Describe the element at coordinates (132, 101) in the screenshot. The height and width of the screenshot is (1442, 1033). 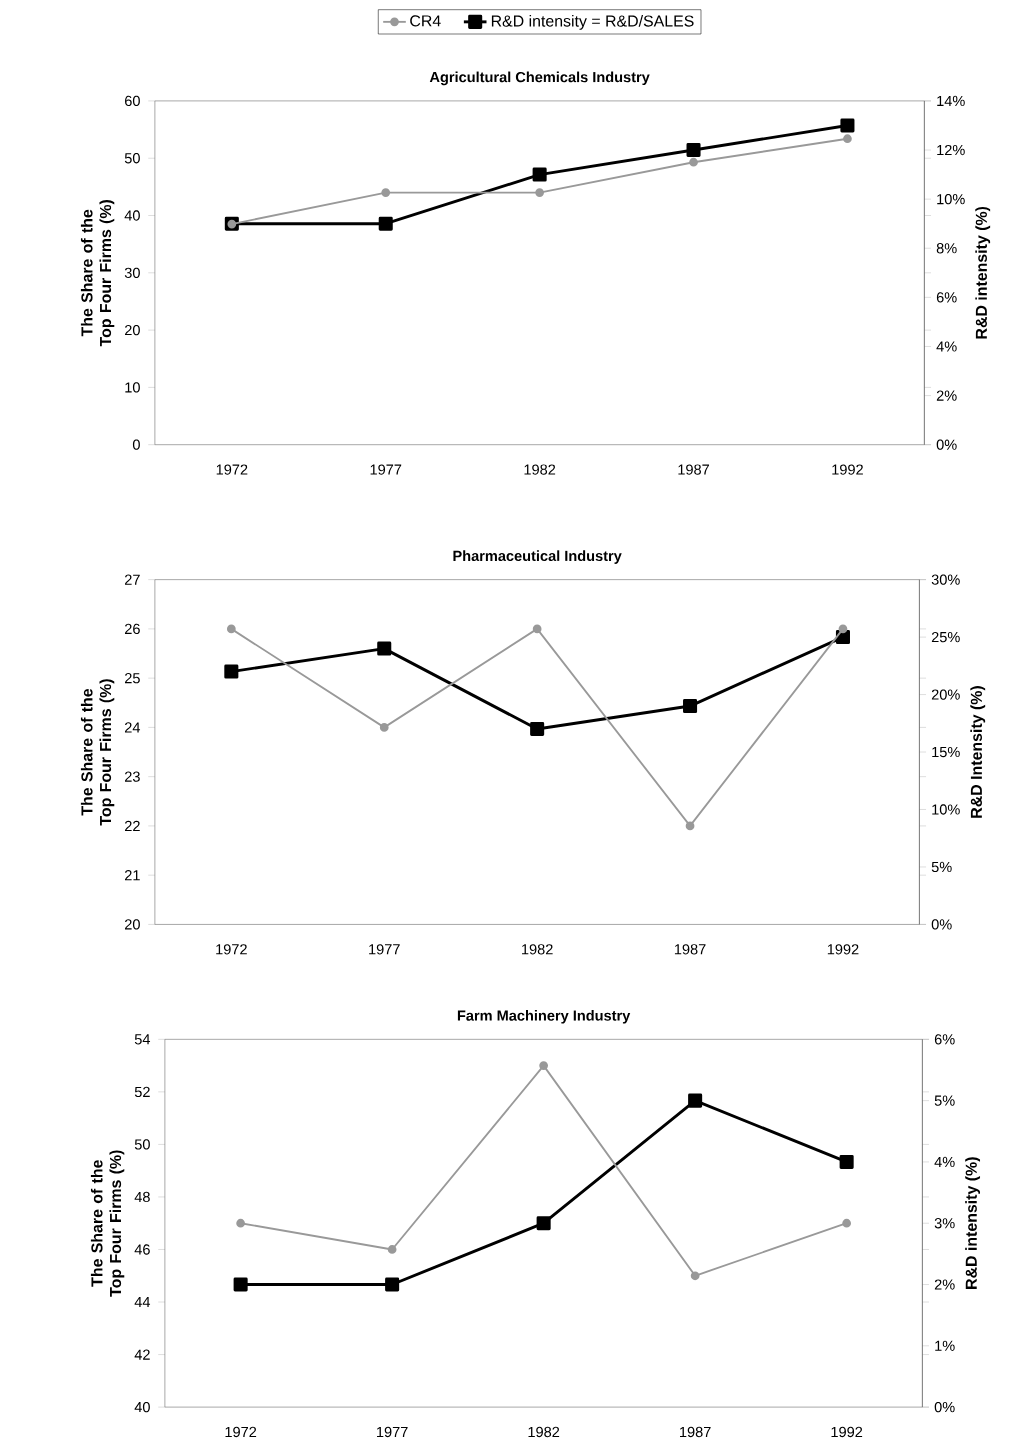
I see `y-tick-label: 60` at that location.